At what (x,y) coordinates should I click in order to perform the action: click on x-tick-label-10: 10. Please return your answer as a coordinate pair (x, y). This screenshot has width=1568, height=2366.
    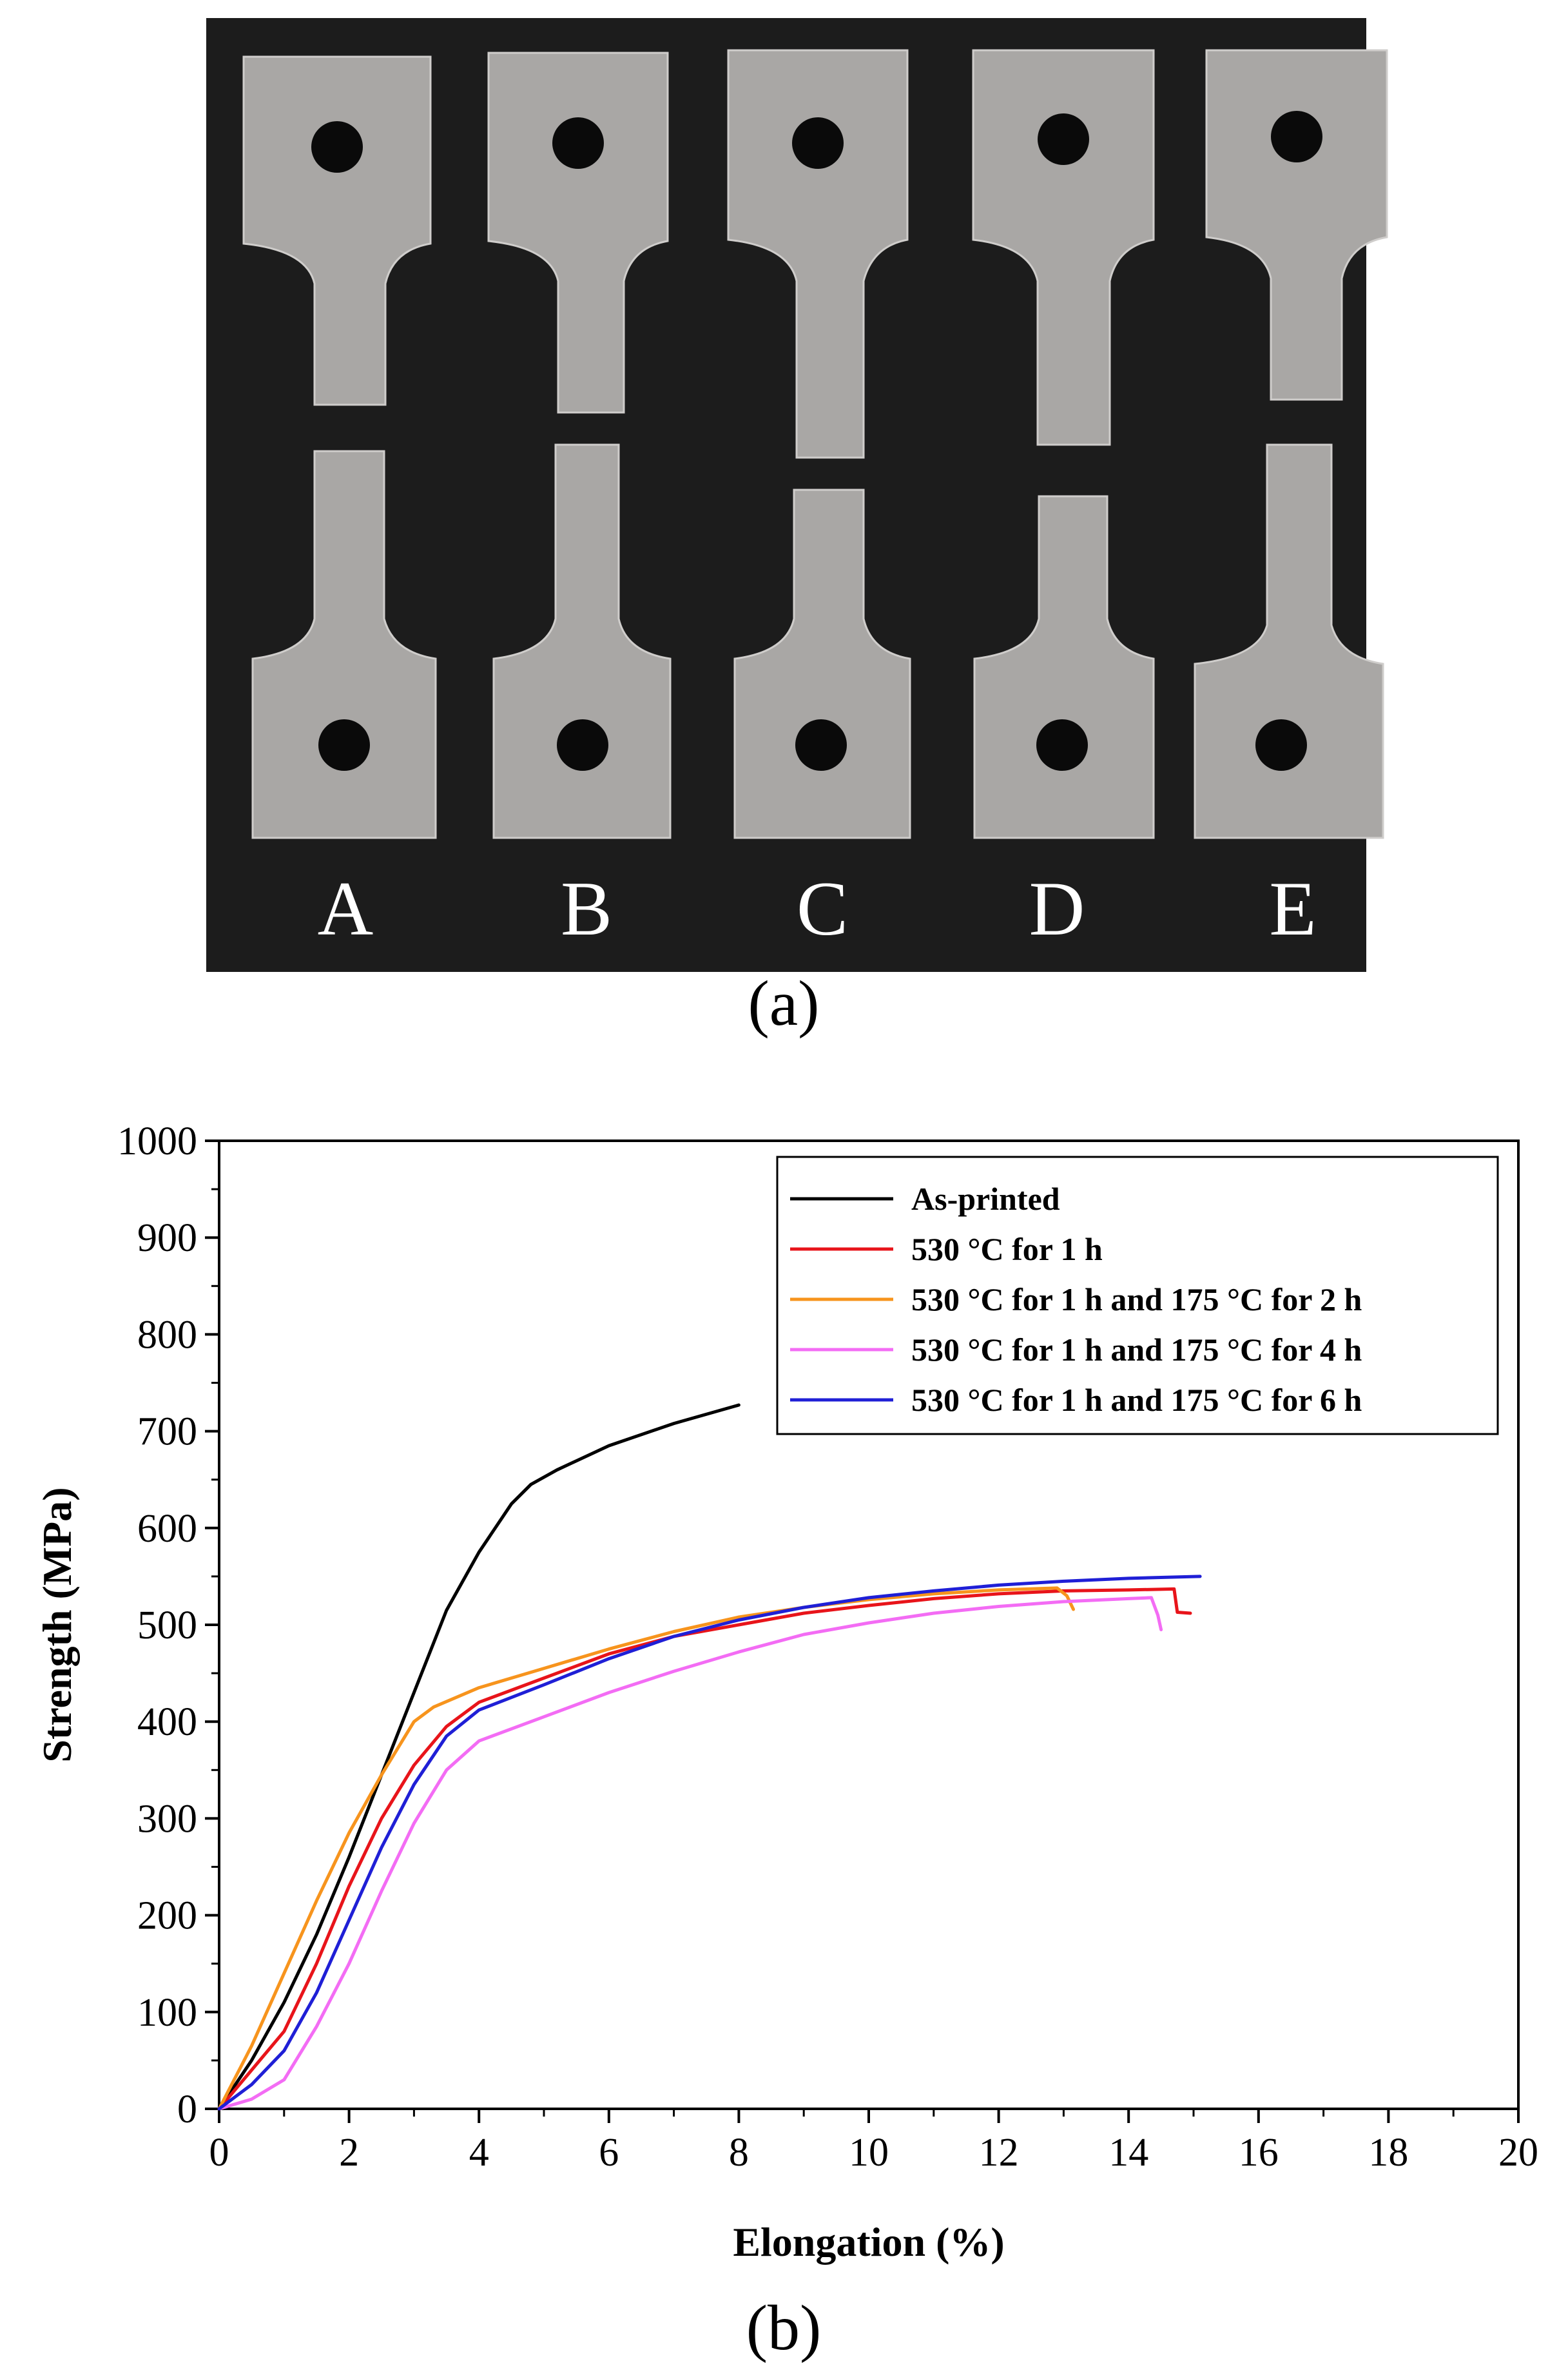
    Looking at the image, I should click on (869, 2153).